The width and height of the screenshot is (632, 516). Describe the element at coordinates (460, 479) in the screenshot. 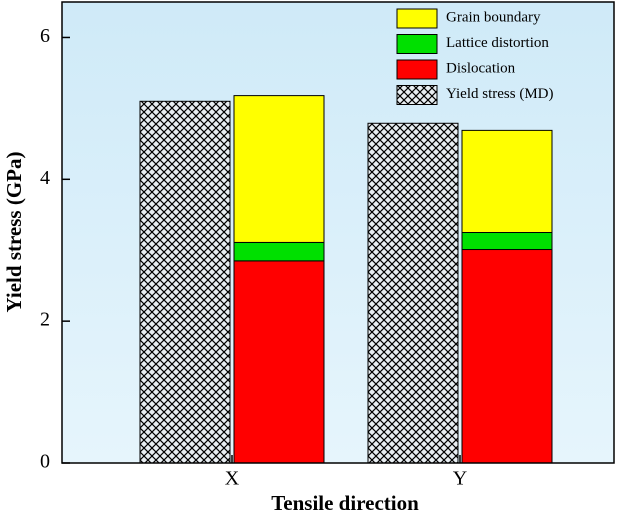

I see `x-tick-label: Y` at that location.